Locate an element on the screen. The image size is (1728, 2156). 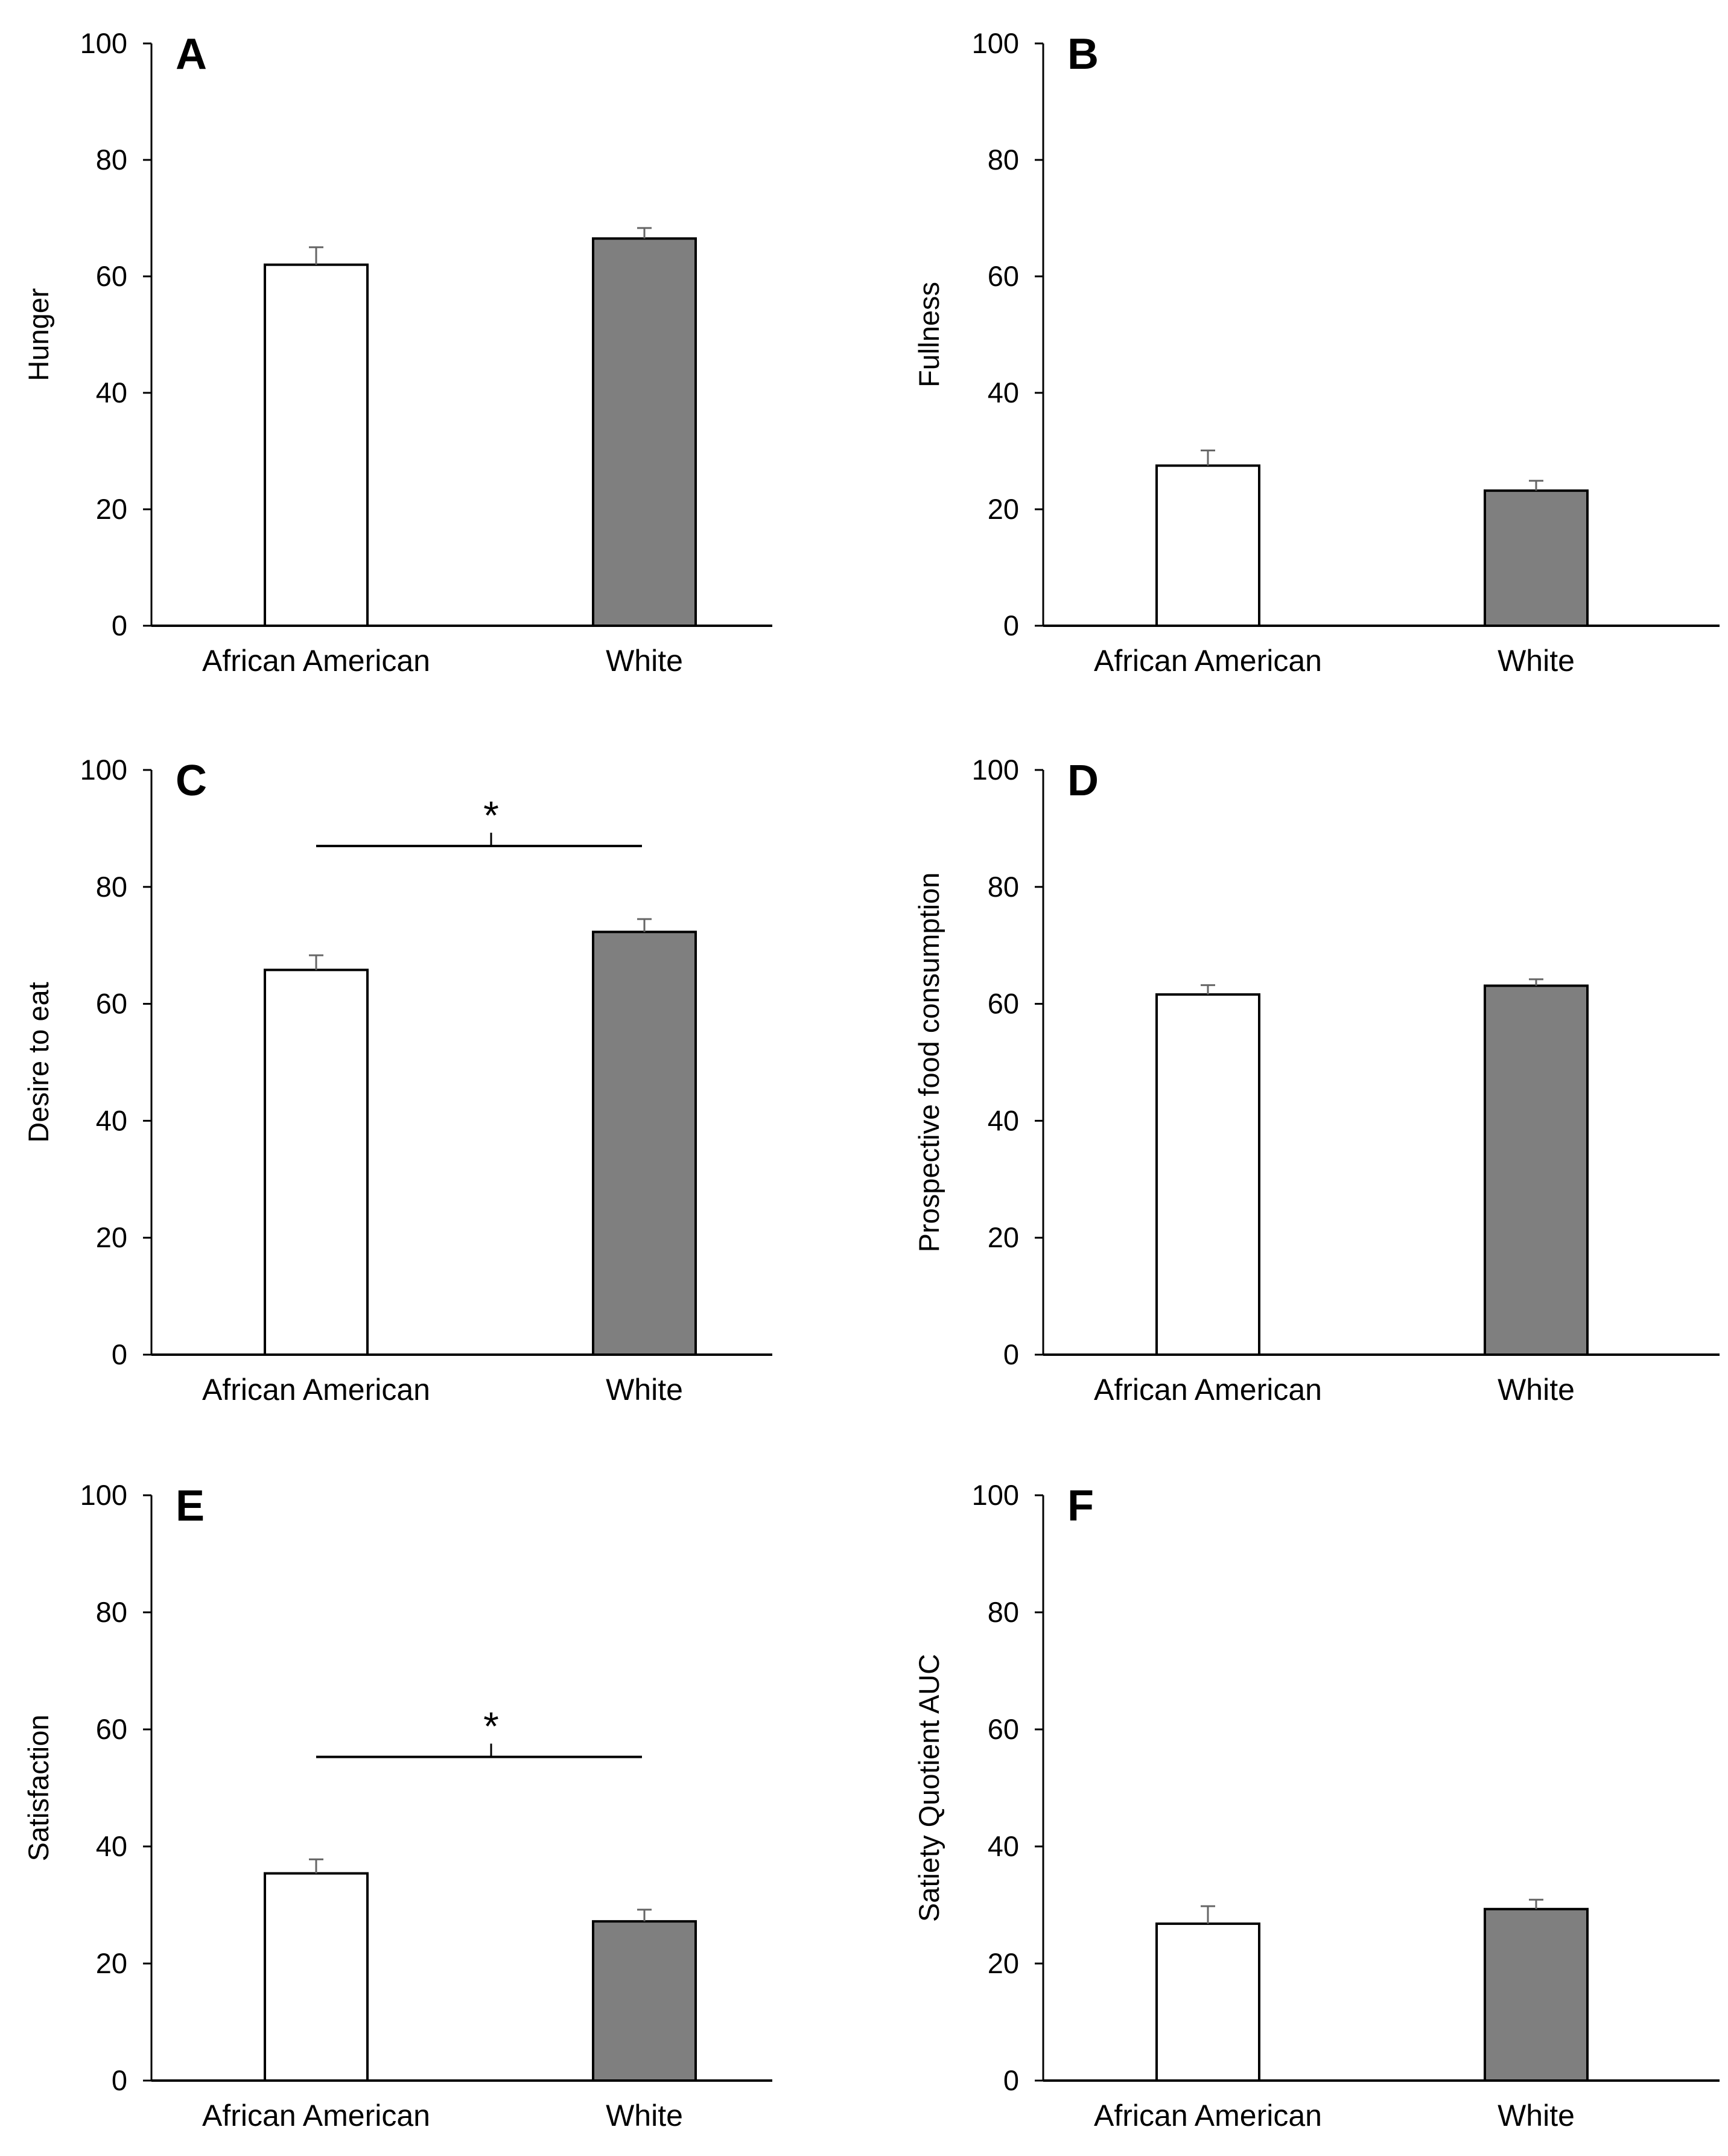
panel-letter: B is located at coordinates (1083, 54).